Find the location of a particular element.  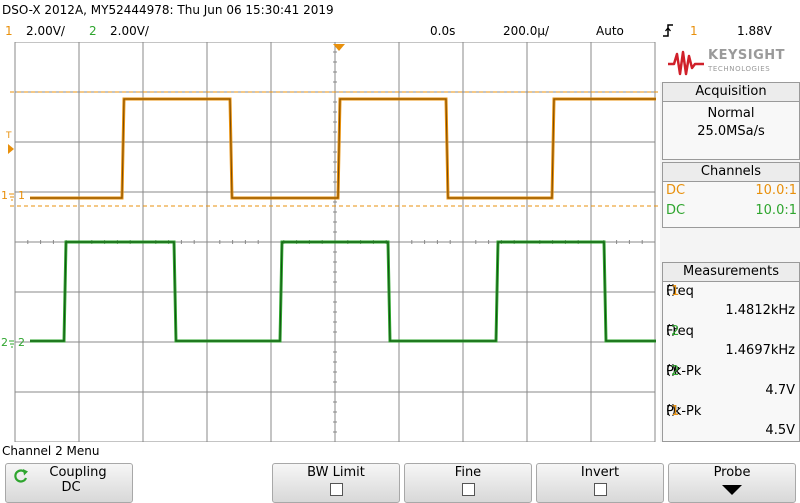

probe-softkey: Probe is located at coordinates (732, 483).